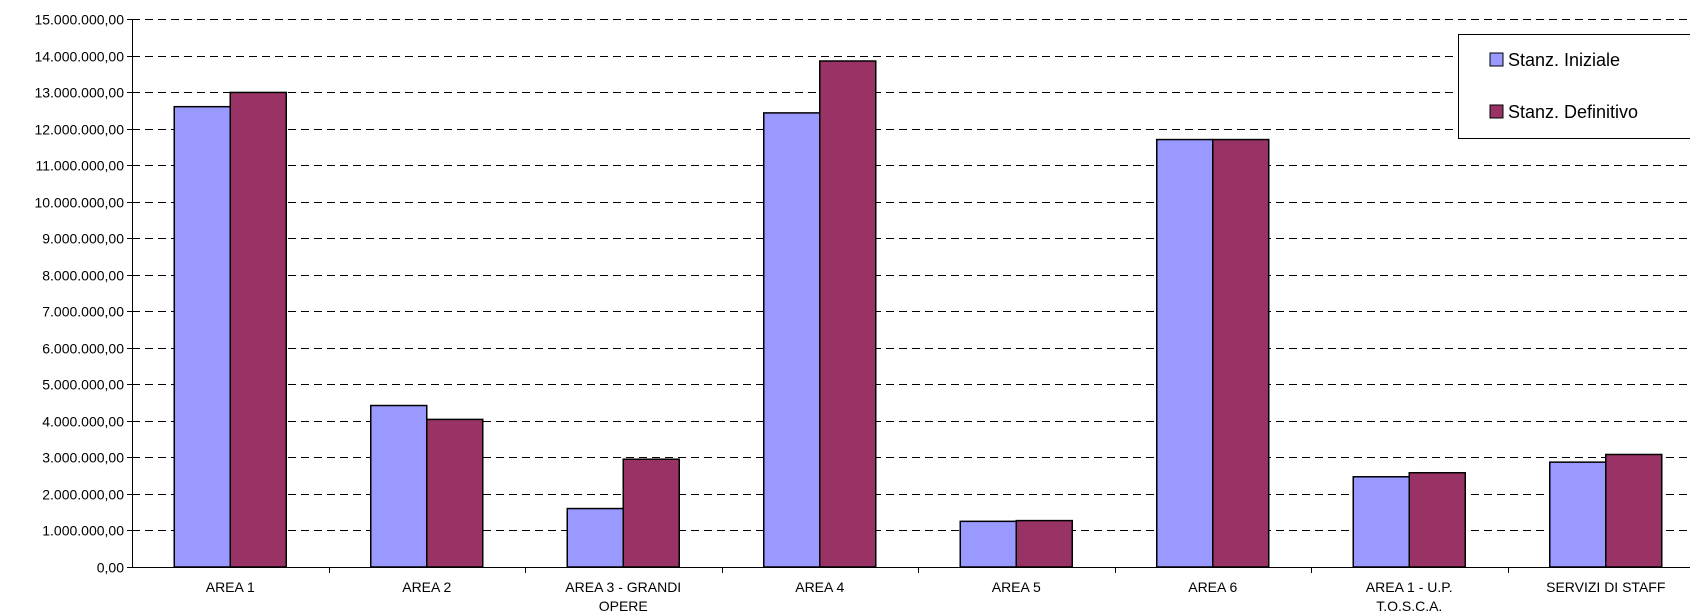 This screenshot has height=615, width=1690. Describe the element at coordinates (1212, 587) in the screenshot. I see `x-category-label: AREA 6` at that location.